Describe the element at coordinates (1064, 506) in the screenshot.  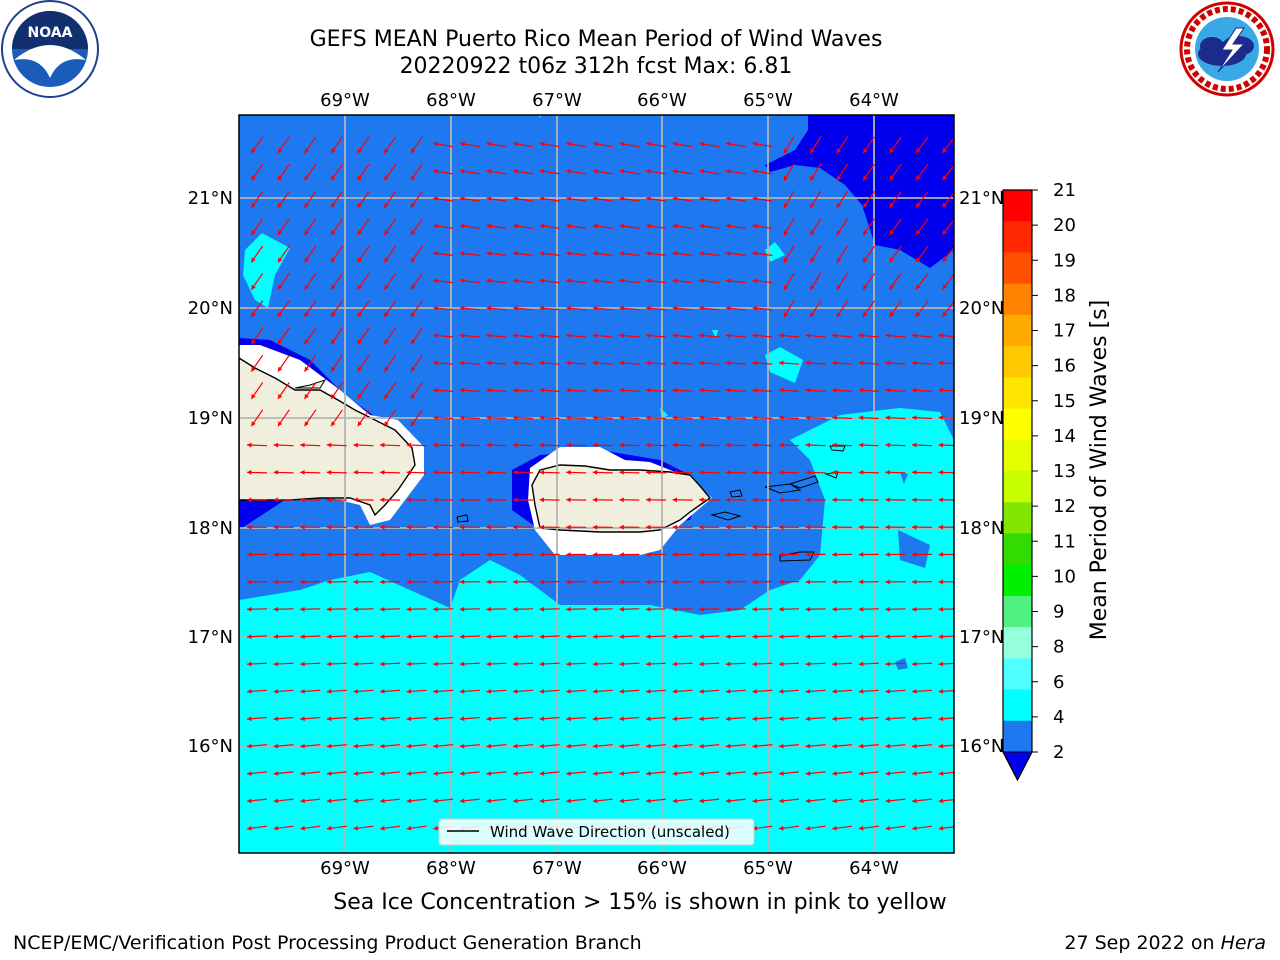
I see `colorbar-tick-label: 12` at that location.